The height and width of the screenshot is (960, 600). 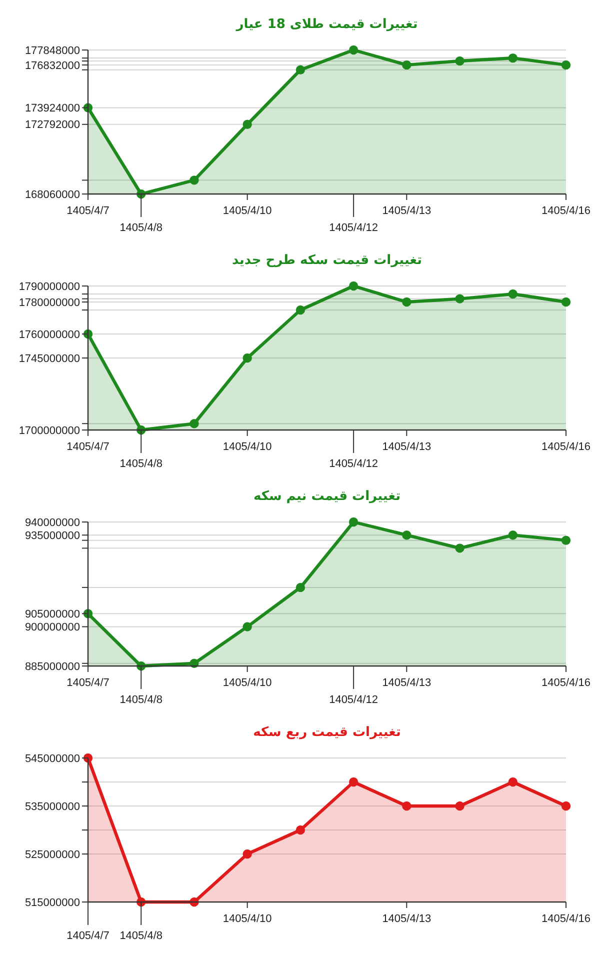 I want to click on y-tick-label: 545000000, so click(x=52, y=758).